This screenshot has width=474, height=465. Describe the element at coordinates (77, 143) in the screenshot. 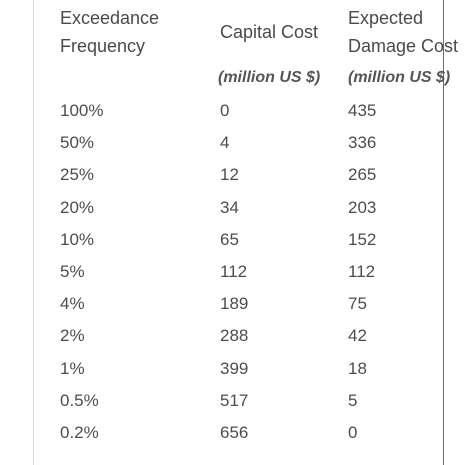

I see `cell-exceedance-frequency: 50%` at that location.